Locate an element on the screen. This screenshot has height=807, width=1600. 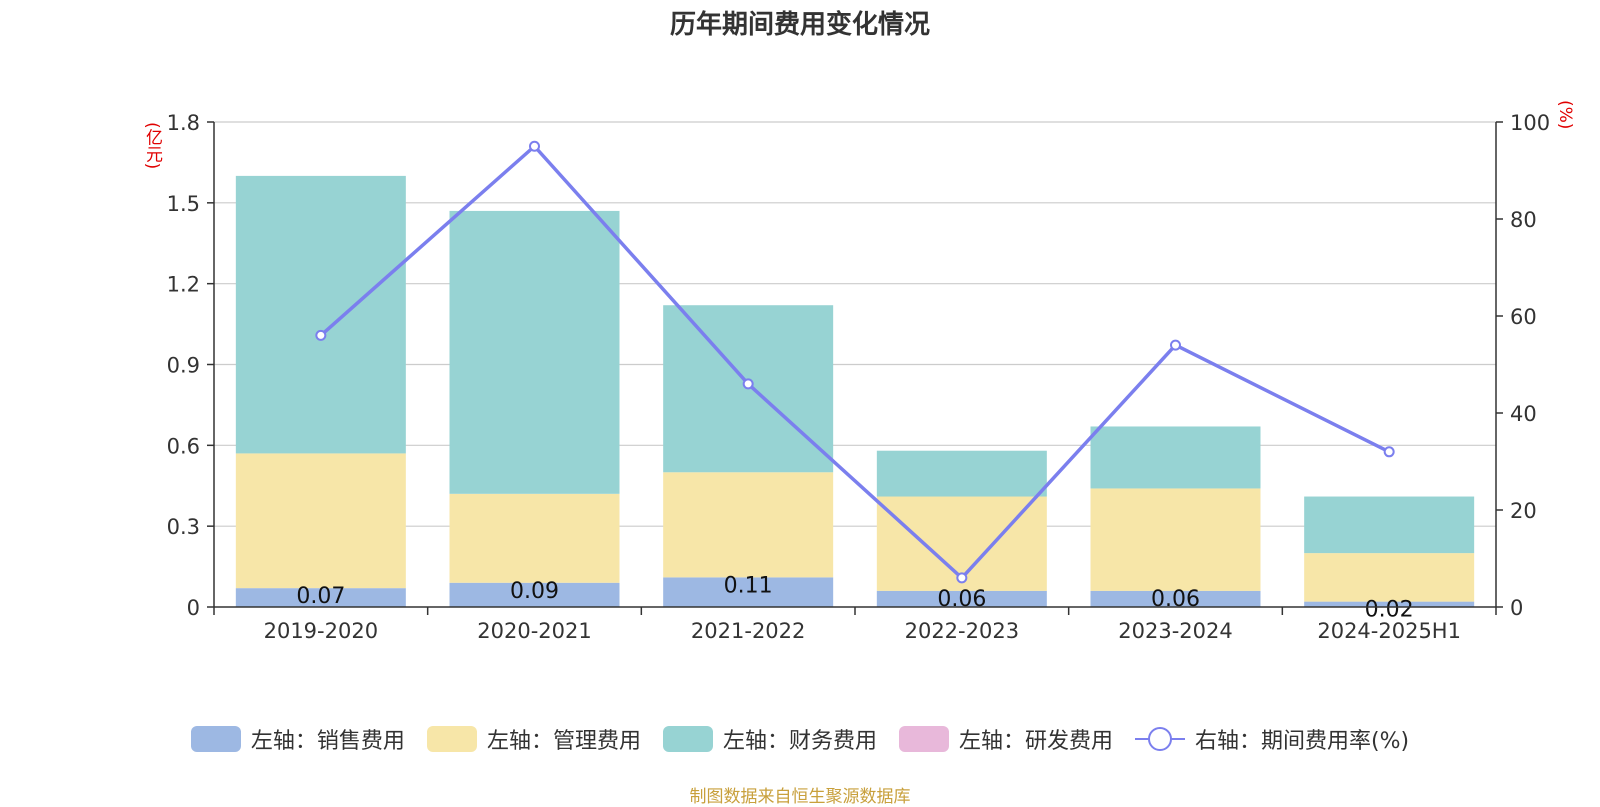
right-axis-unit: (%) is located at coordinates (1565, 115).